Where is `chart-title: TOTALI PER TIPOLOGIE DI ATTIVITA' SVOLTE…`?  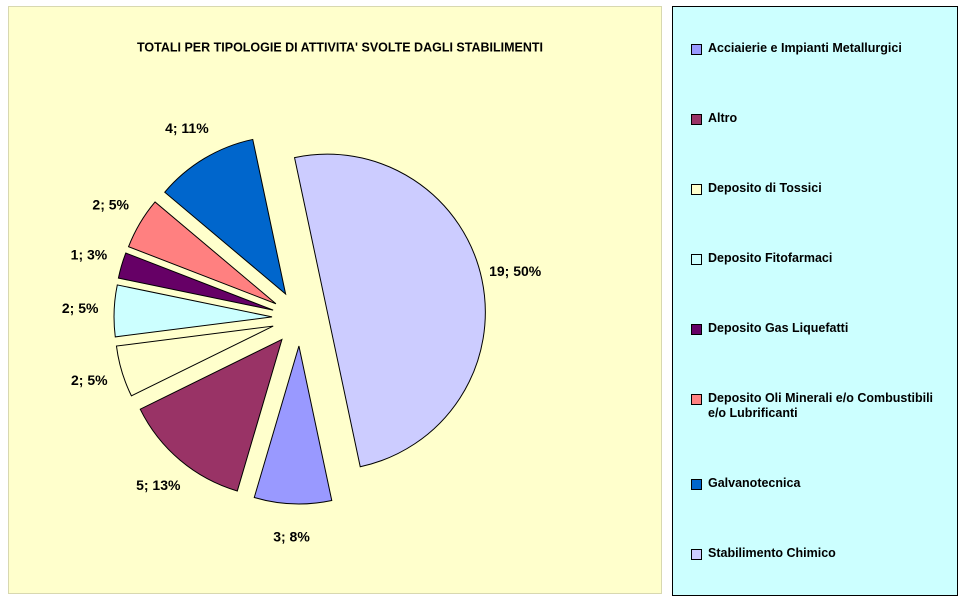 chart-title: TOTALI PER TIPOLOGIE DI ATTIVITA' SVOLTE… is located at coordinates (340, 47).